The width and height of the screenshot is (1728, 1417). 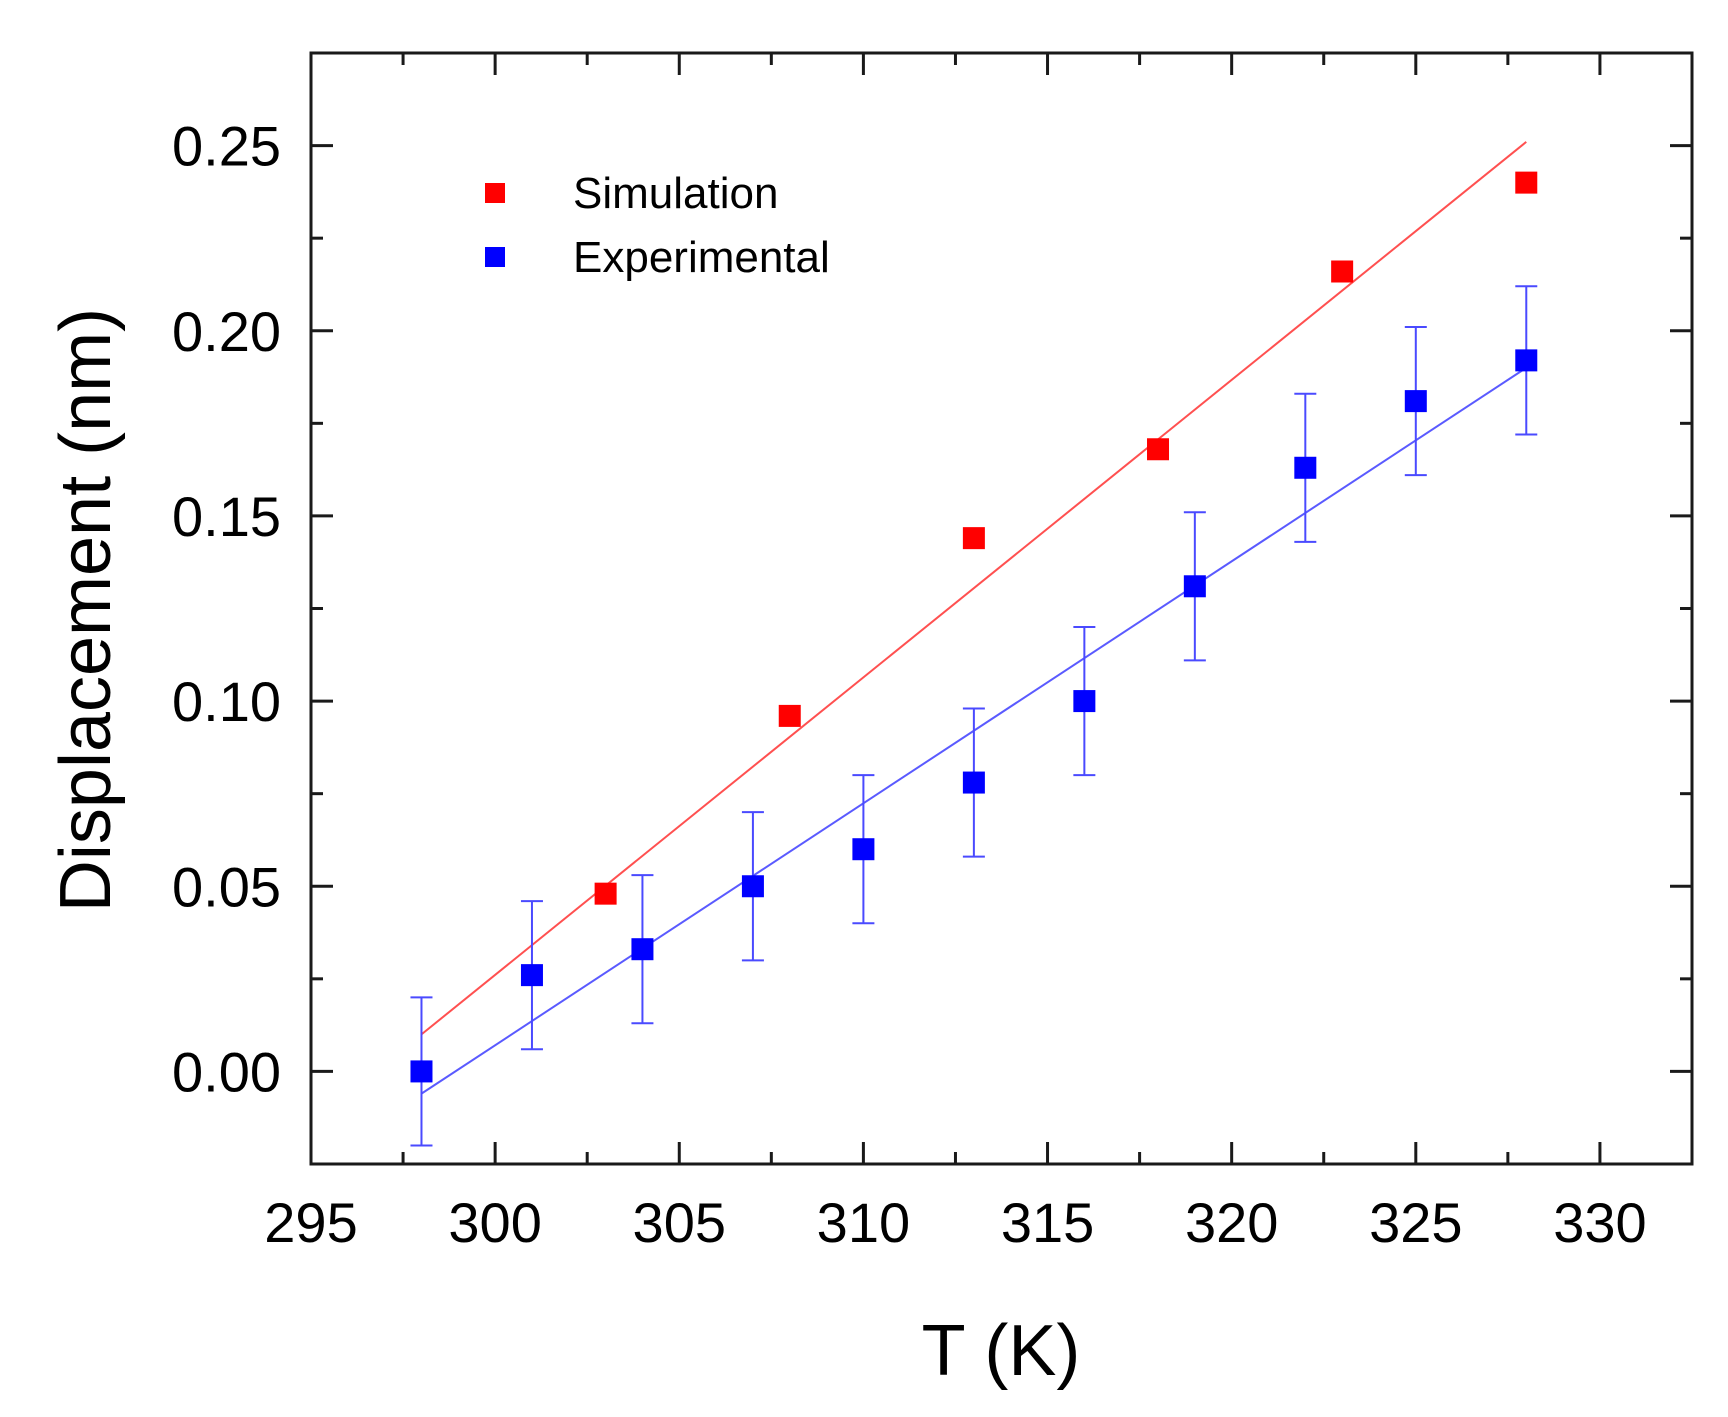 What do you see at coordinates (86, 610) in the screenshot?
I see `y-axis-title: Displacement (nm)` at bounding box center [86, 610].